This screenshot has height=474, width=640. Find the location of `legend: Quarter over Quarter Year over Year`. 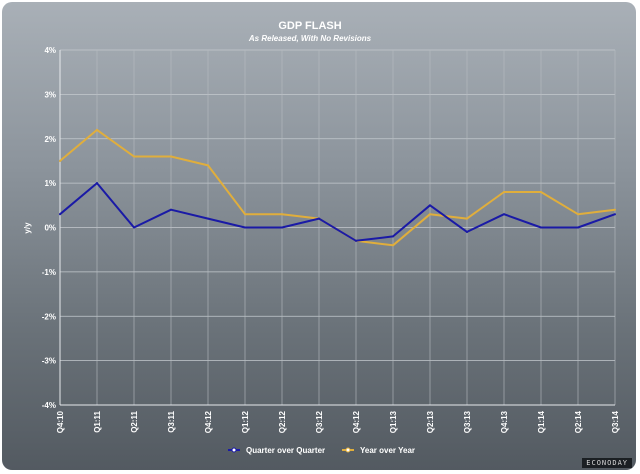

legend: Quarter over Quarter Year over Year is located at coordinates (321, 450).